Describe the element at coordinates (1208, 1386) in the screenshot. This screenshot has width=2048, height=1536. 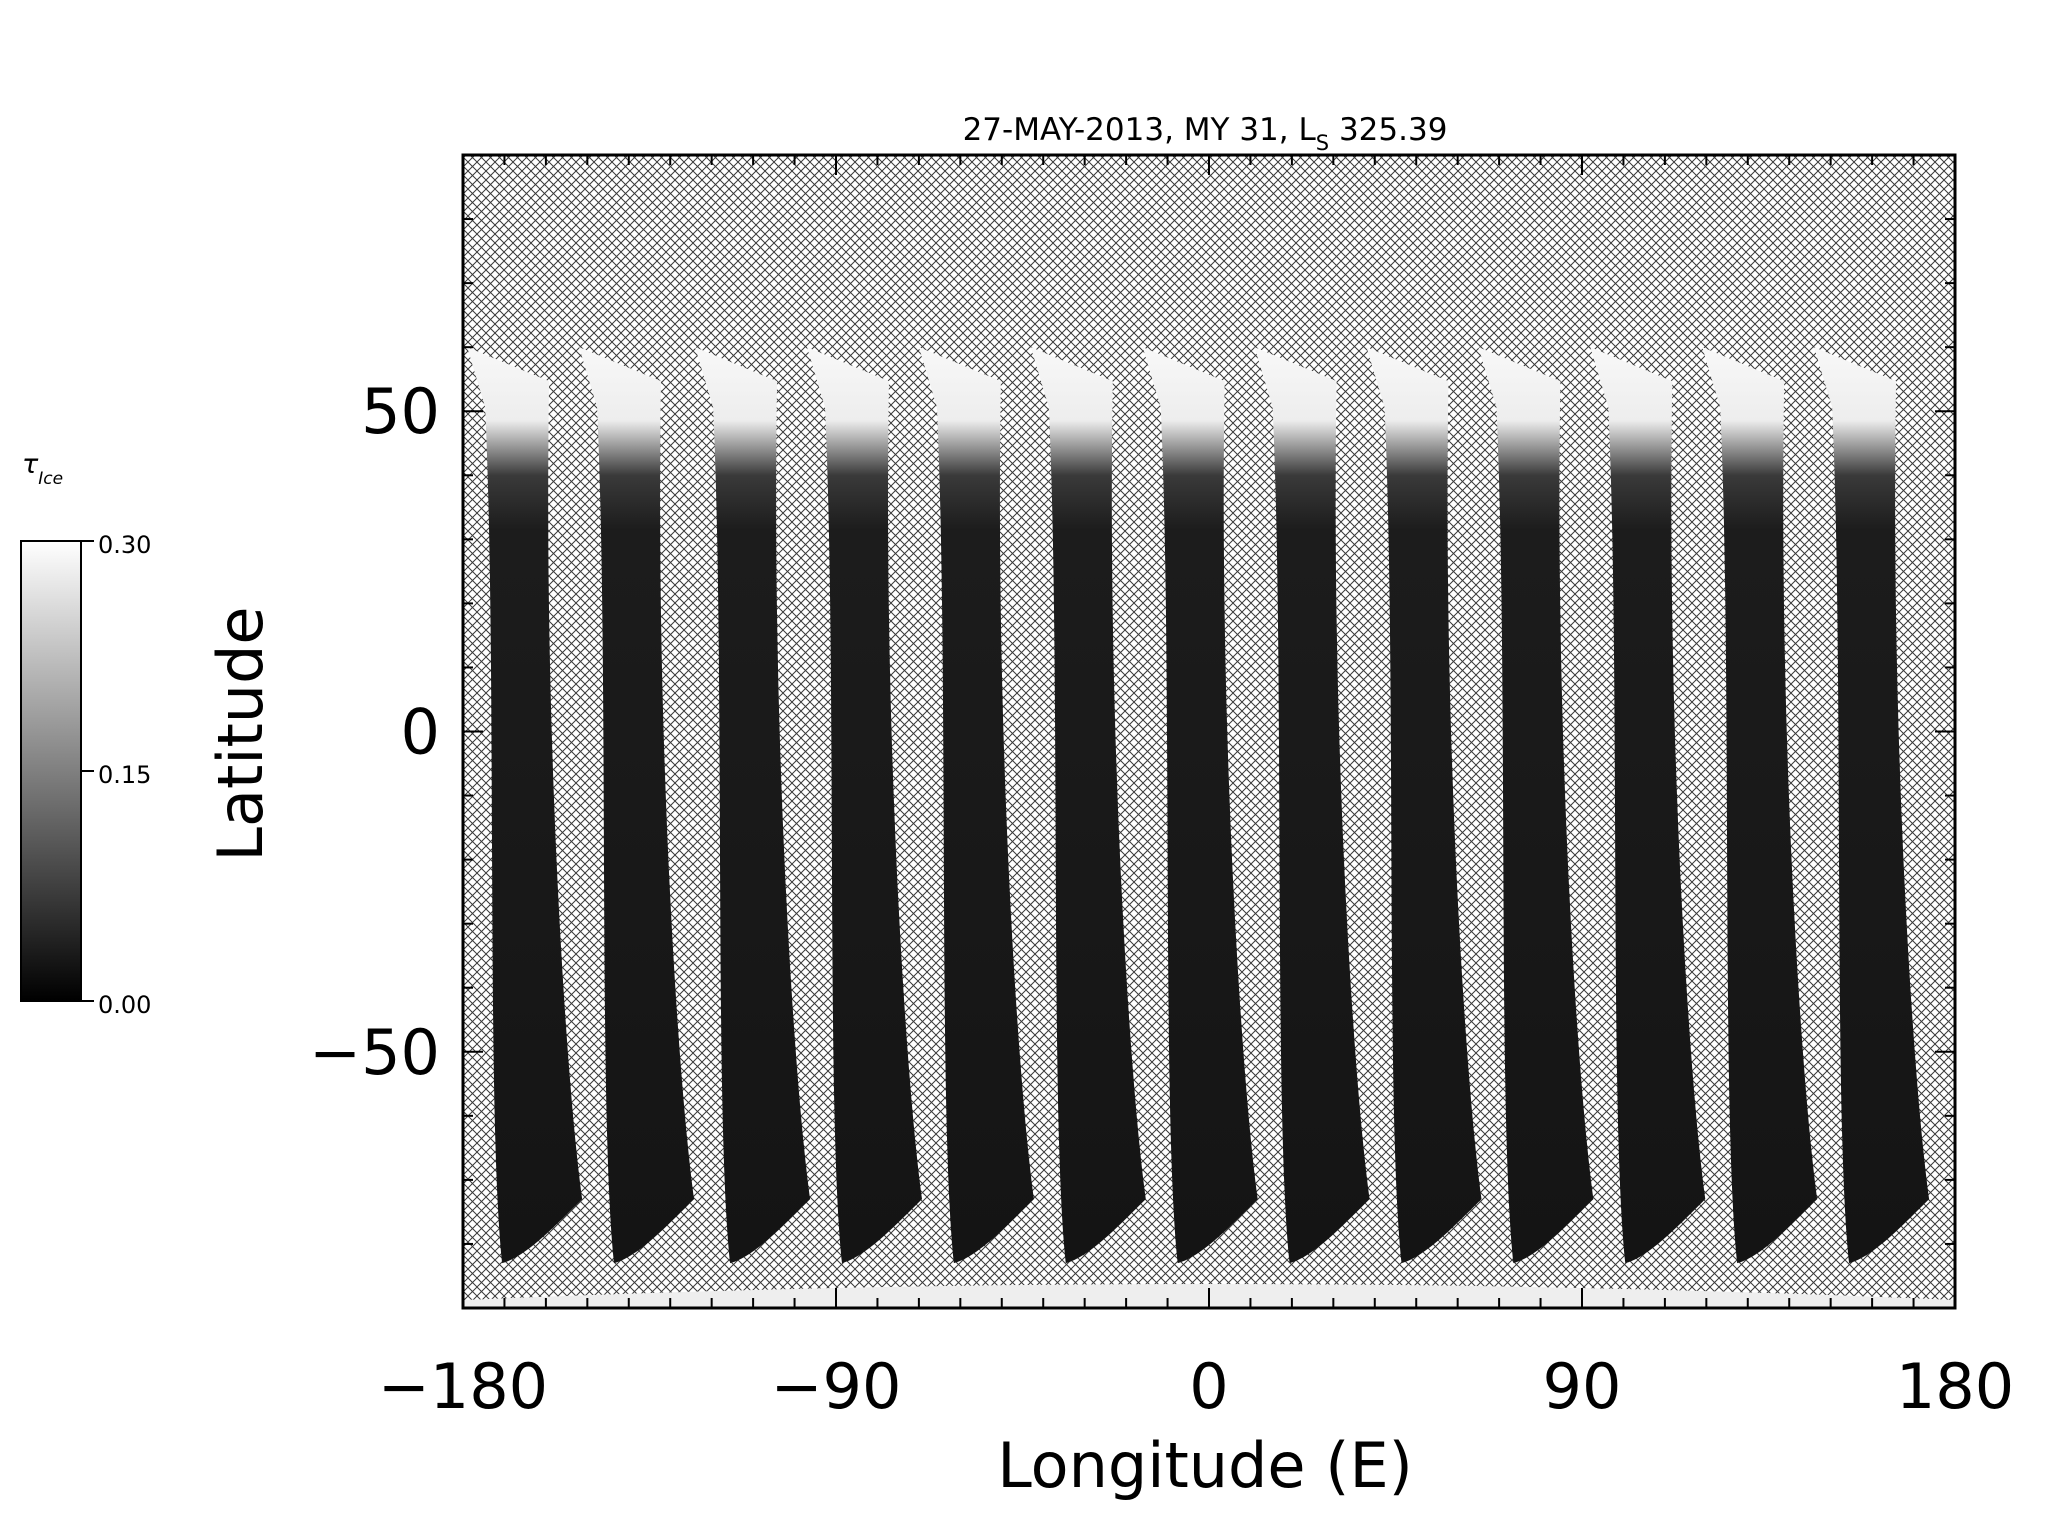
I see `x-tick-label: 0` at that location.